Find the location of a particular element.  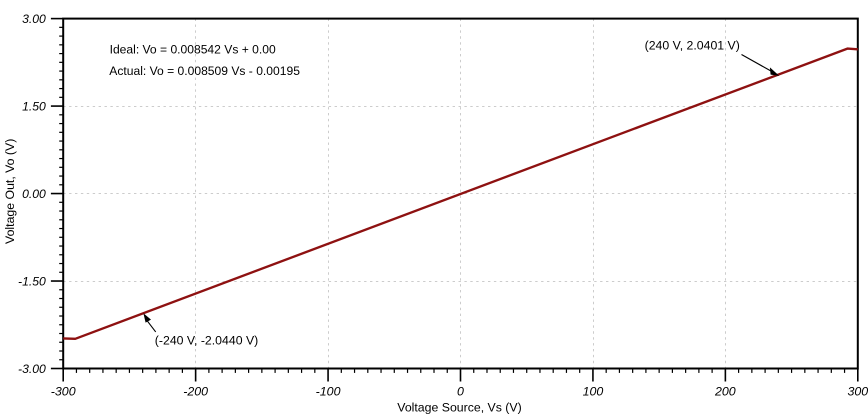

svg-text: Voltage Out, Vo (V) is located at coordinates (10, 191).